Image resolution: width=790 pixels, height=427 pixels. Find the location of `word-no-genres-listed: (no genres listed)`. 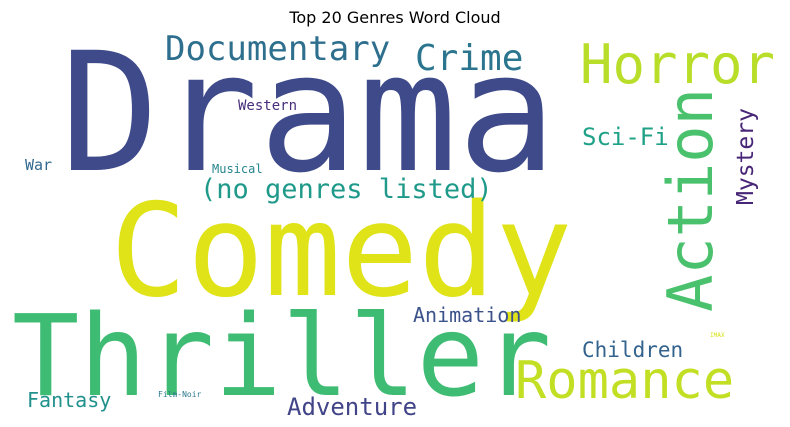

word-no-genres-listed: (no genres listed) is located at coordinates (346, 189).